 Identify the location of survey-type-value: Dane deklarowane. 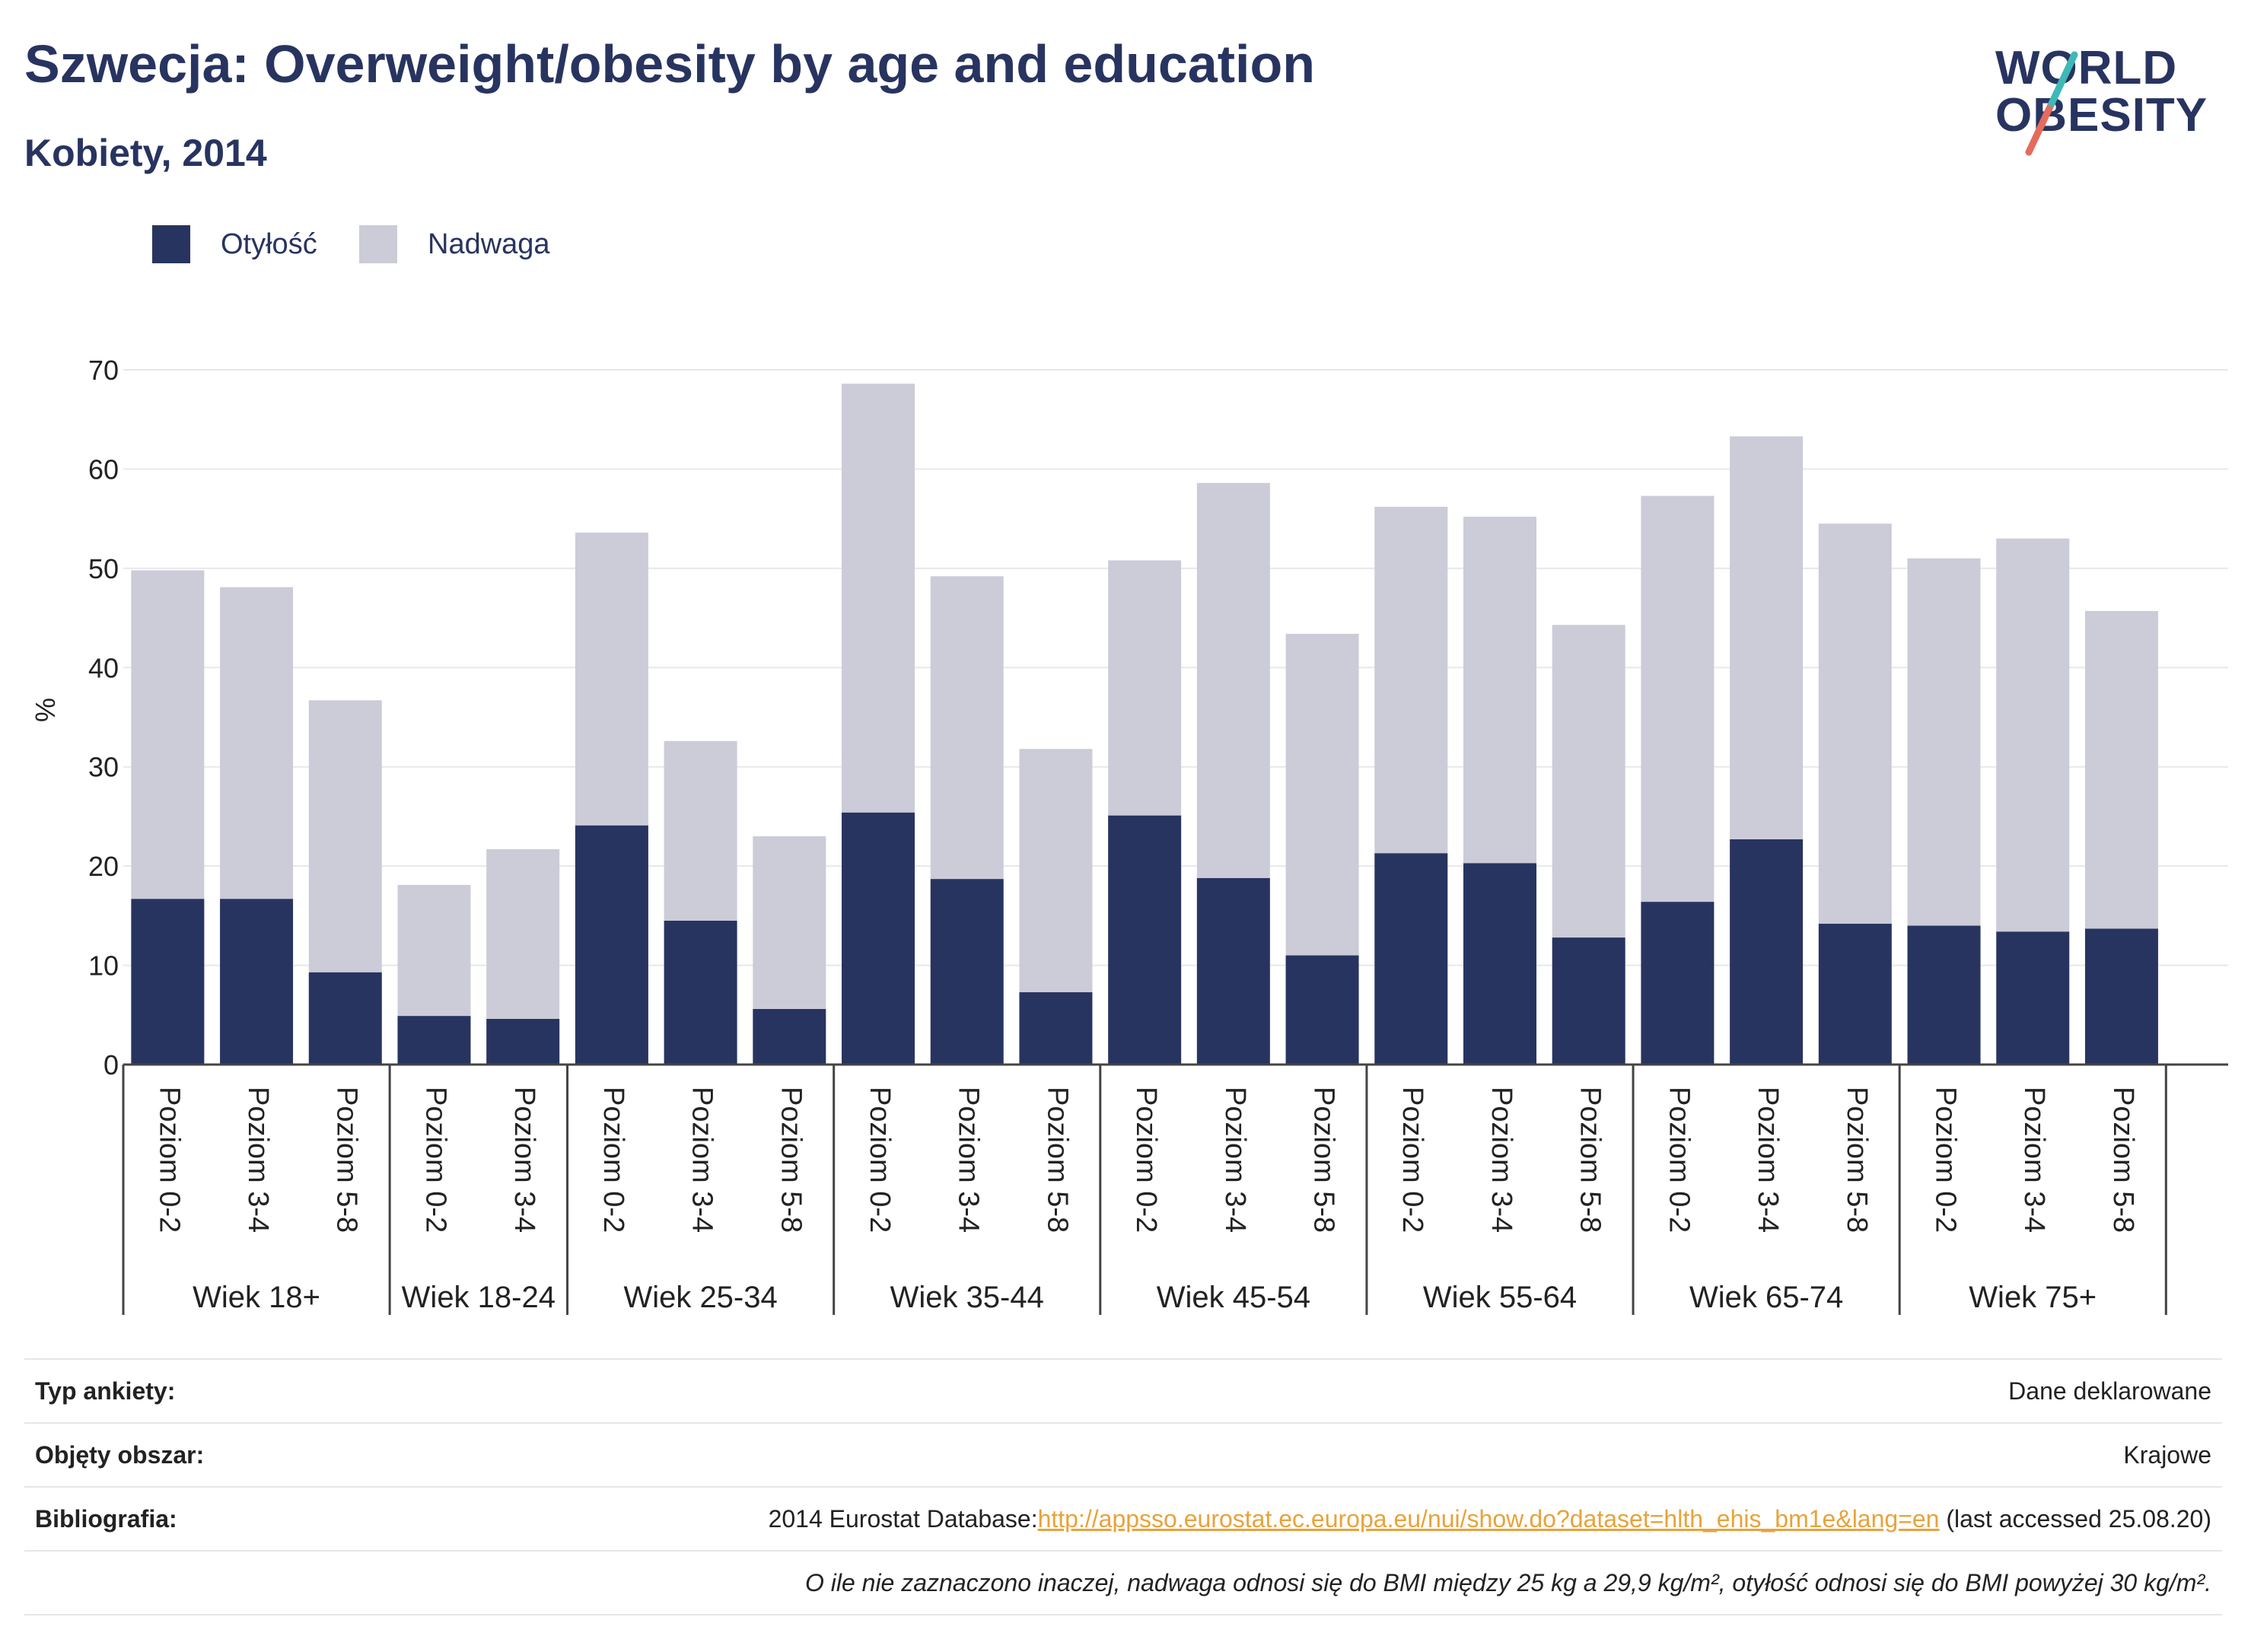
(2109, 1391).